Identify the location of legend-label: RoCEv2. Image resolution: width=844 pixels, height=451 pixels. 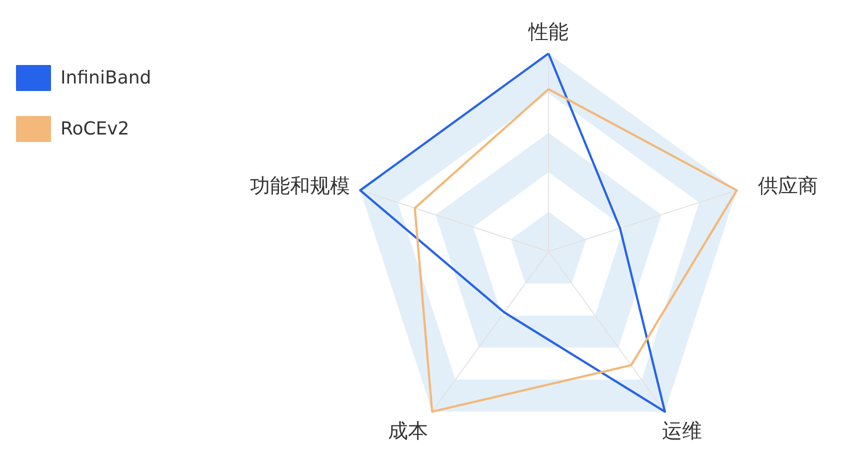
(95, 129).